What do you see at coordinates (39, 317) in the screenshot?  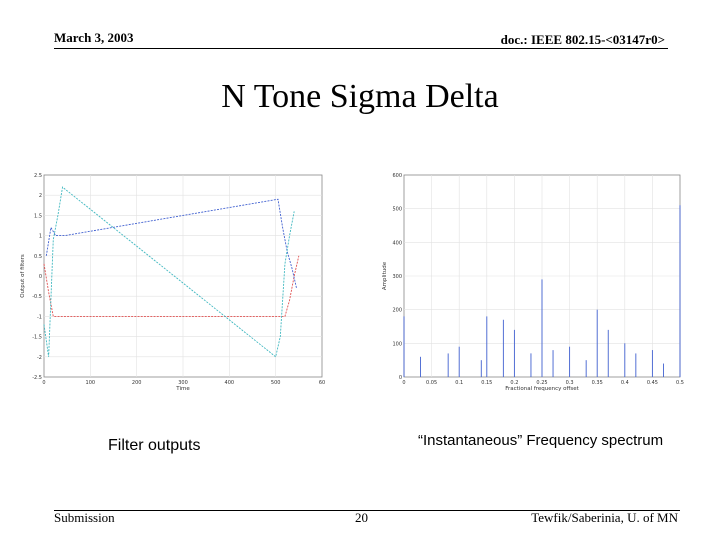 I see `y-tick-label: -1` at bounding box center [39, 317].